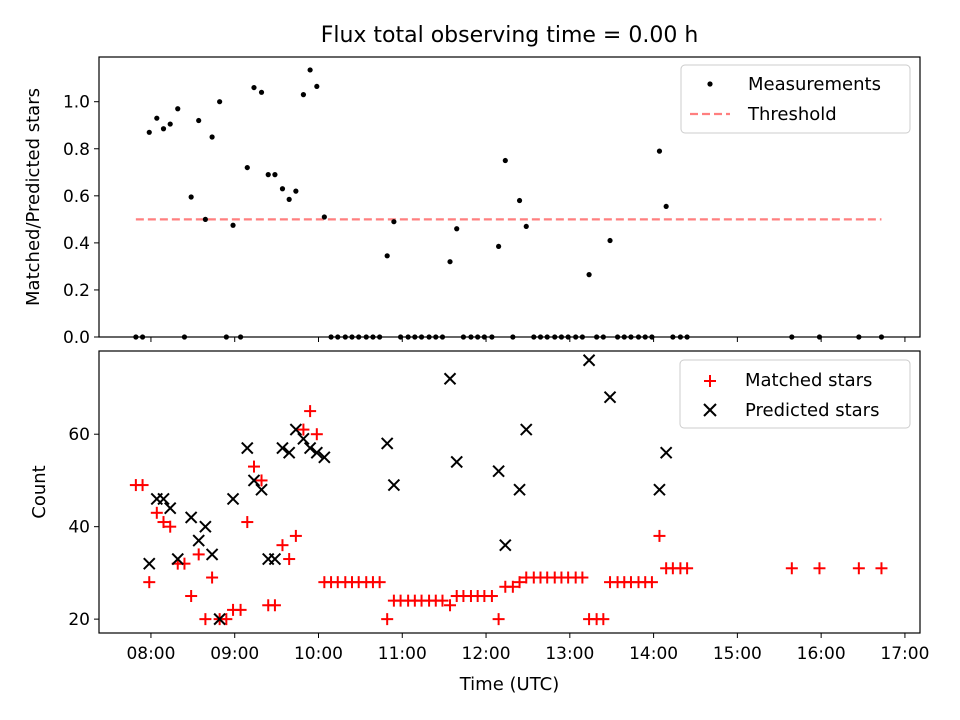  Describe the element at coordinates (79, 435) in the screenshot. I see `bottom-y-tick-label: 60` at that location.